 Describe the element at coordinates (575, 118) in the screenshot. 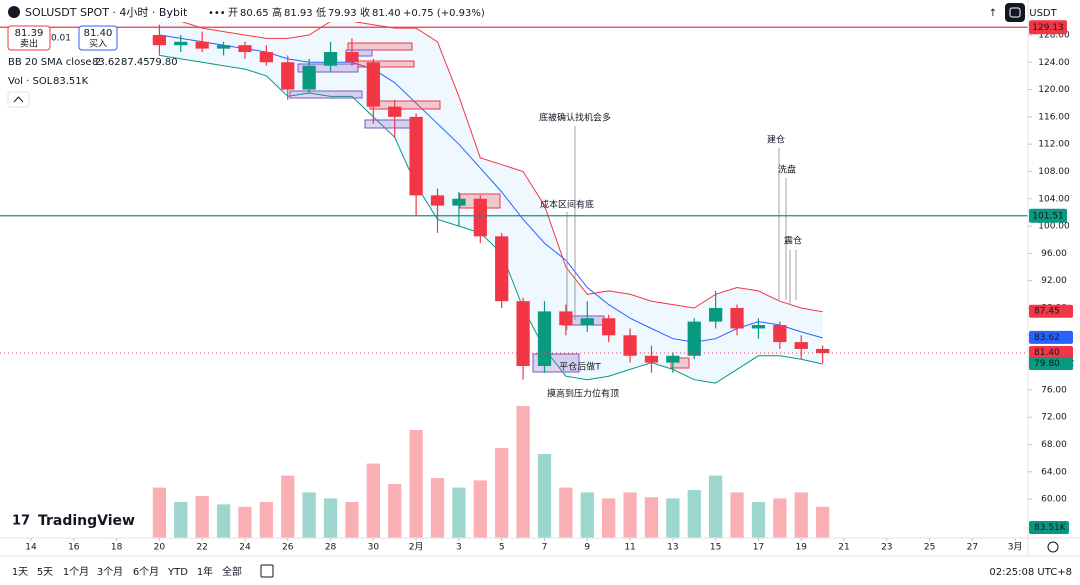

I see `annotation: 底被确认找机会多` at that location.